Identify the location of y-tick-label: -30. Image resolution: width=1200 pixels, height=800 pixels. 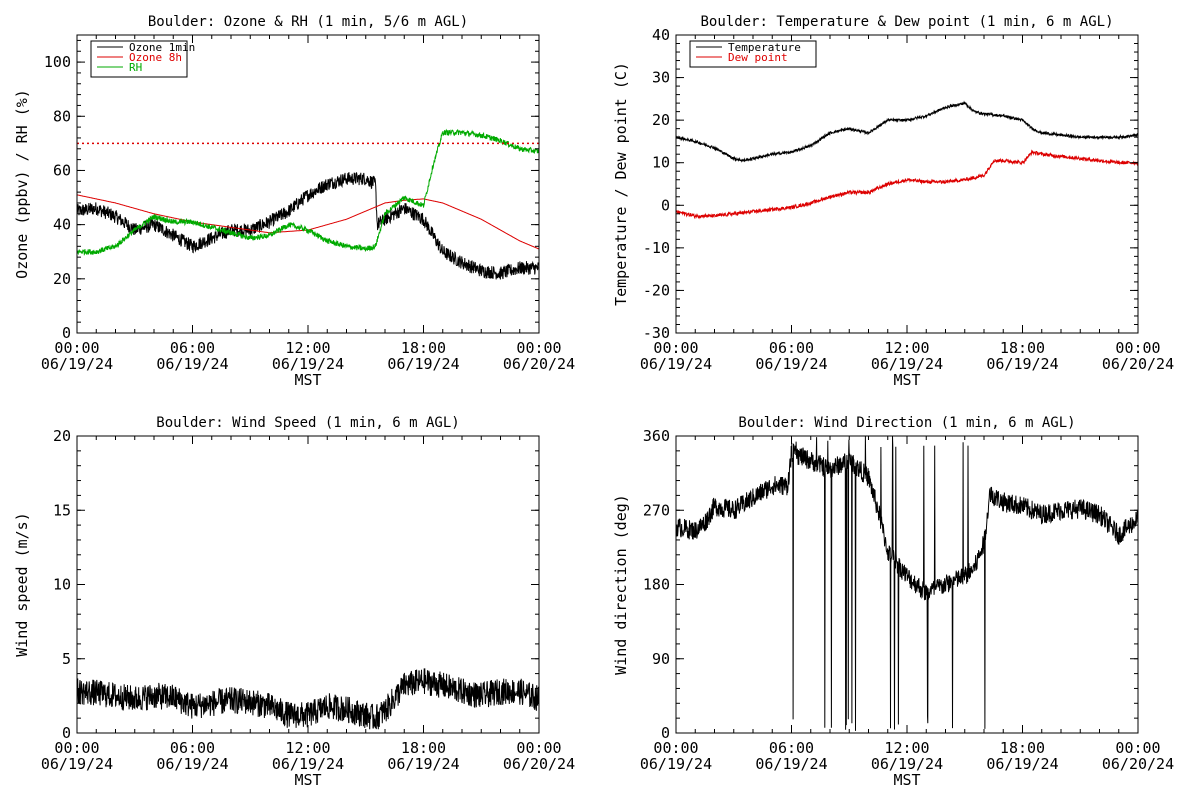
(656, 333).